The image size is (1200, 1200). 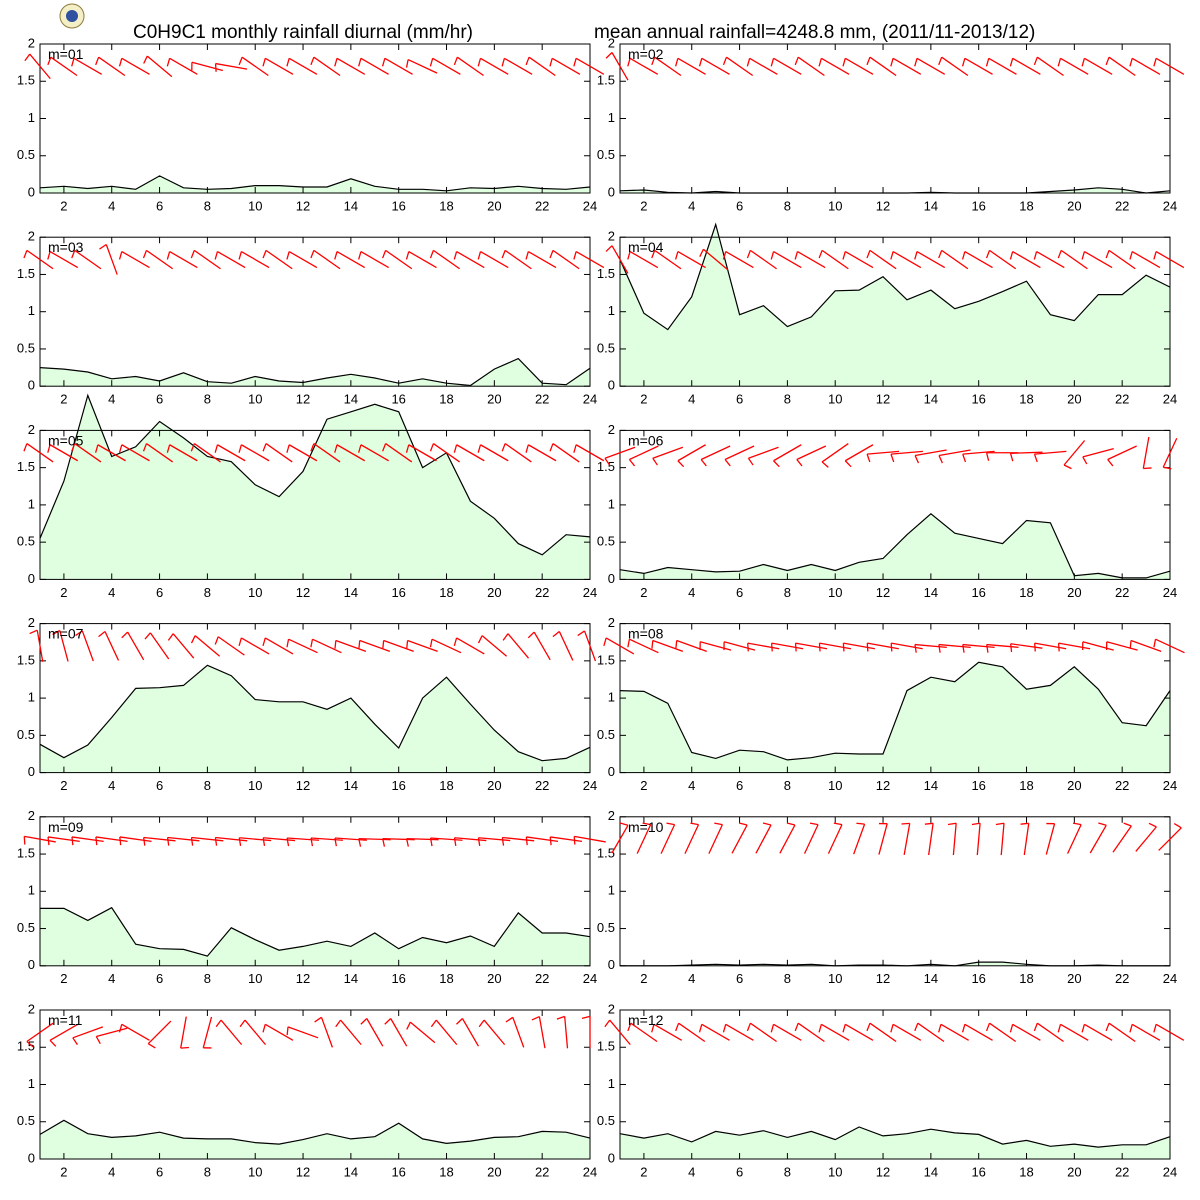 I want to click on panel-label: m=11, so click(x=65, y=1020).